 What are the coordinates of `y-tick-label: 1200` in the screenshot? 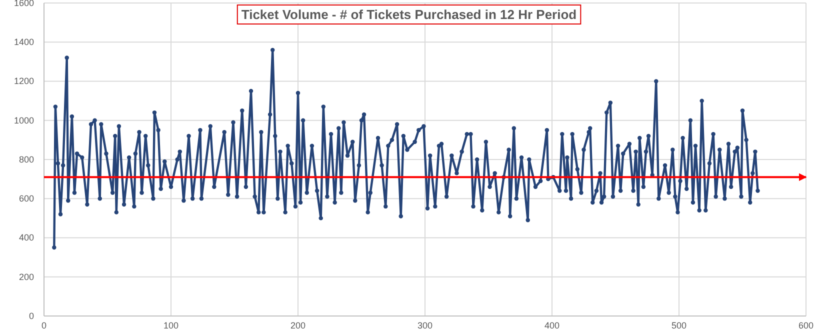 It's located at (24, 81).